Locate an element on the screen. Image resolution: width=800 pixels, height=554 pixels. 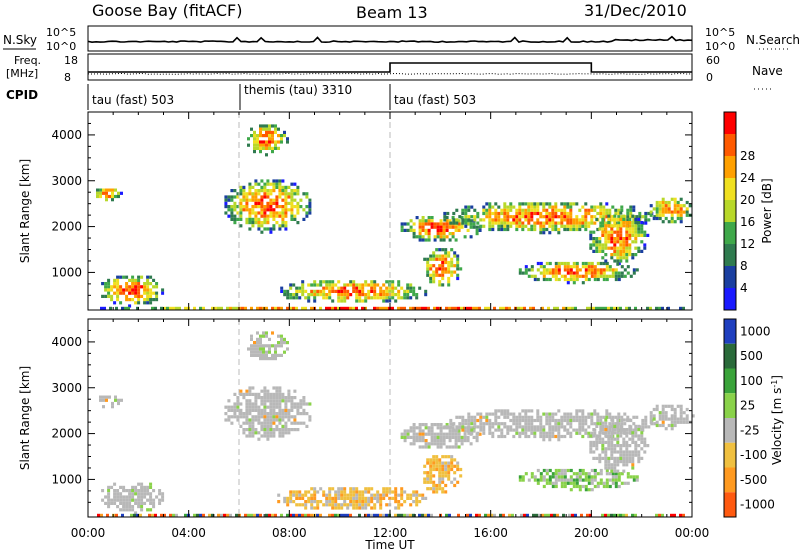
velocity-colorbar-label-close: ] is located at coordinates (777, 377).